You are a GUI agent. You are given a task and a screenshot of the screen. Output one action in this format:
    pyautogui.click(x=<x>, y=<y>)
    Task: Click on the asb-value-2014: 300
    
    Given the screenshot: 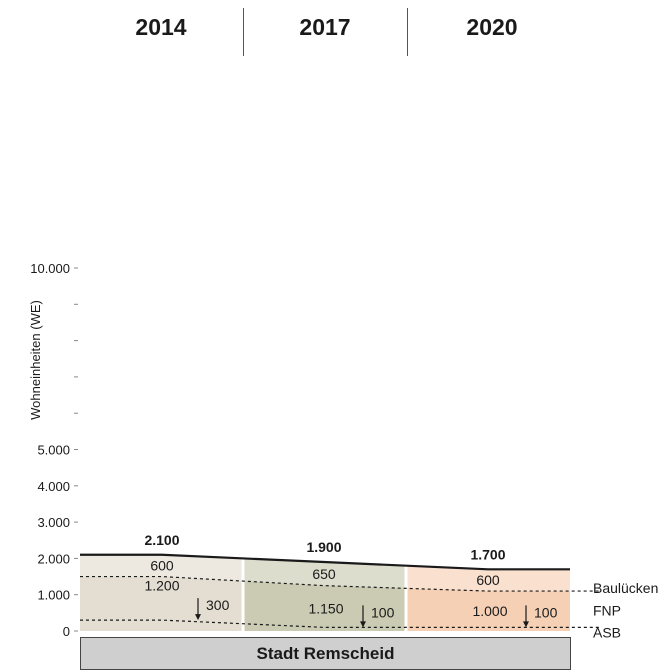 What is the action you would take?
    pyautogui.click(x=218, y=605)
    